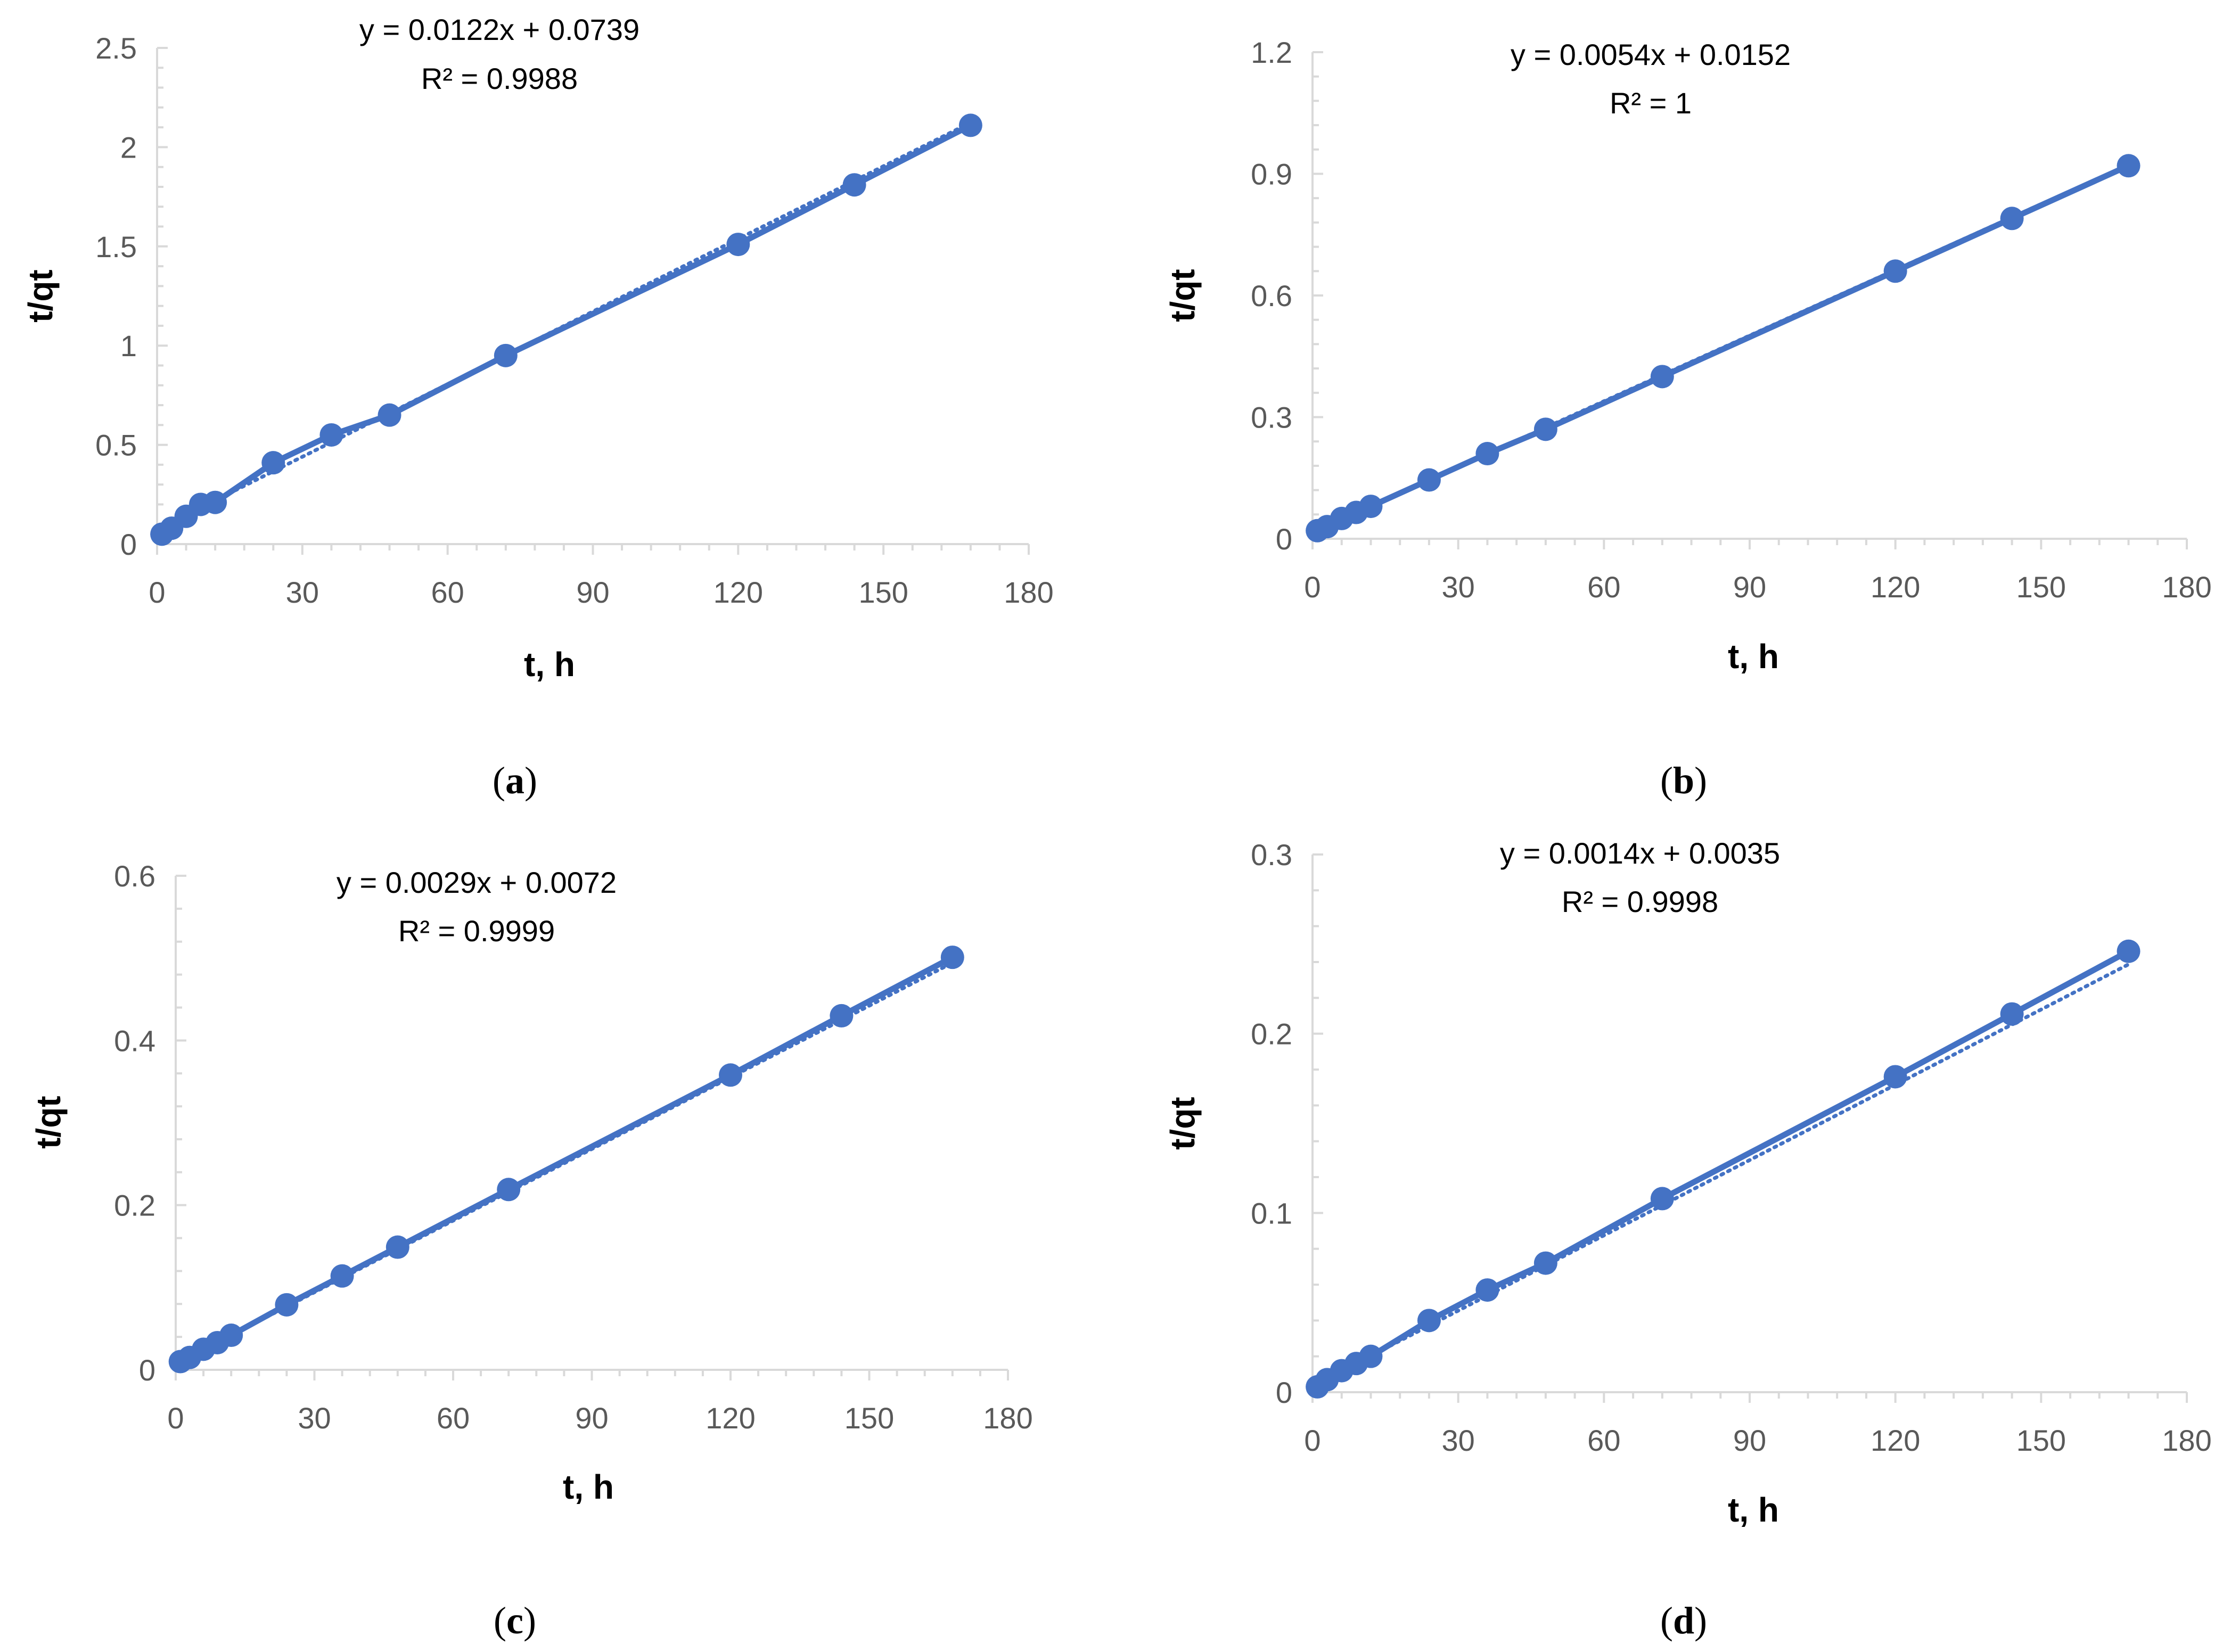 The width and height of the screenshot is (2239, 1652). I want to click on y-tick-label: 1, so click(128, 346).